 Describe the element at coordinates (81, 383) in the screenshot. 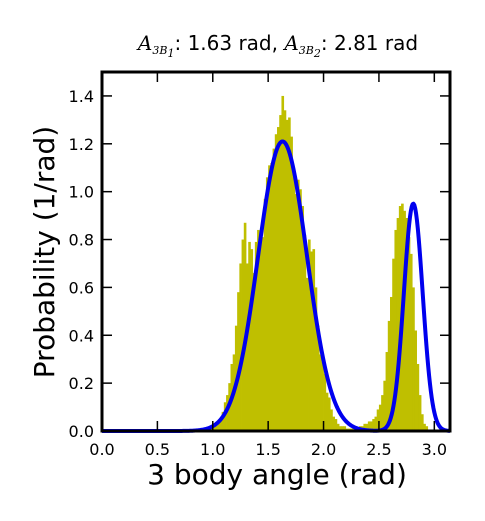

I see `y-tick-label: 0.2` at that location.